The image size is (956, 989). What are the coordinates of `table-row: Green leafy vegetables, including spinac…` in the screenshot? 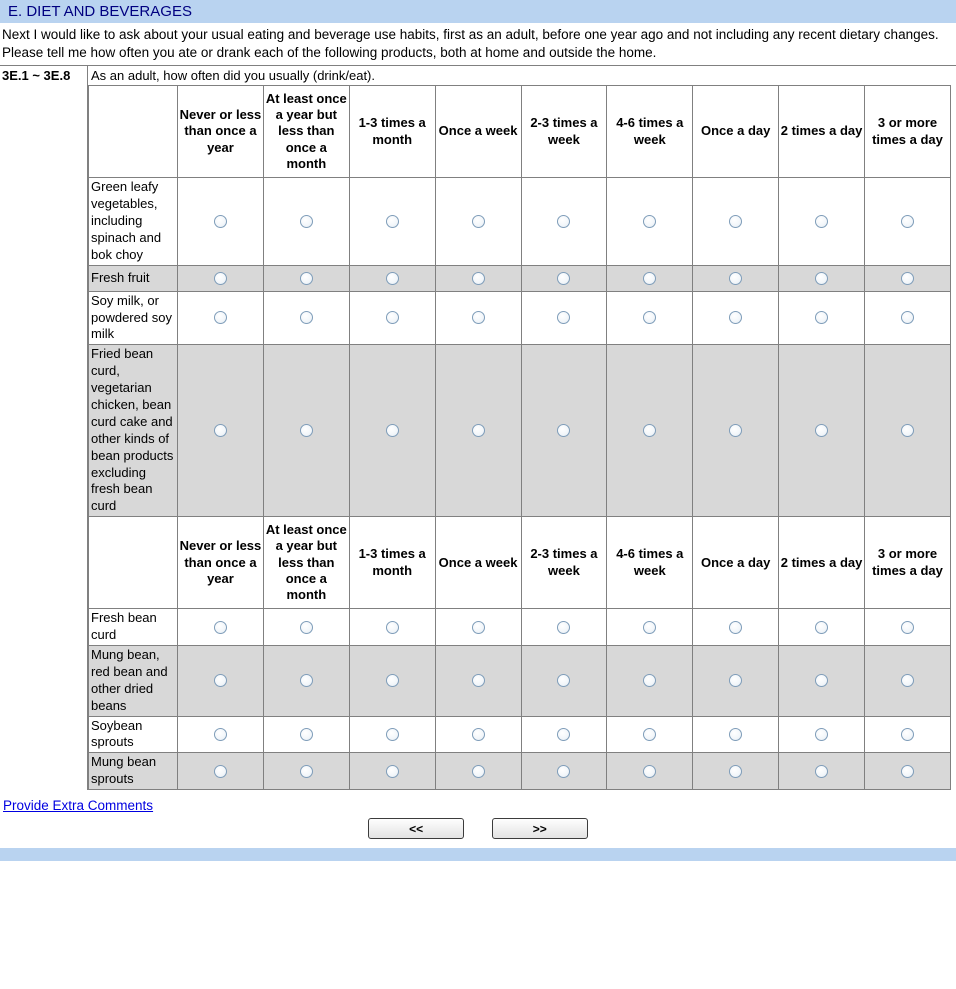 It's located at (519, 221).